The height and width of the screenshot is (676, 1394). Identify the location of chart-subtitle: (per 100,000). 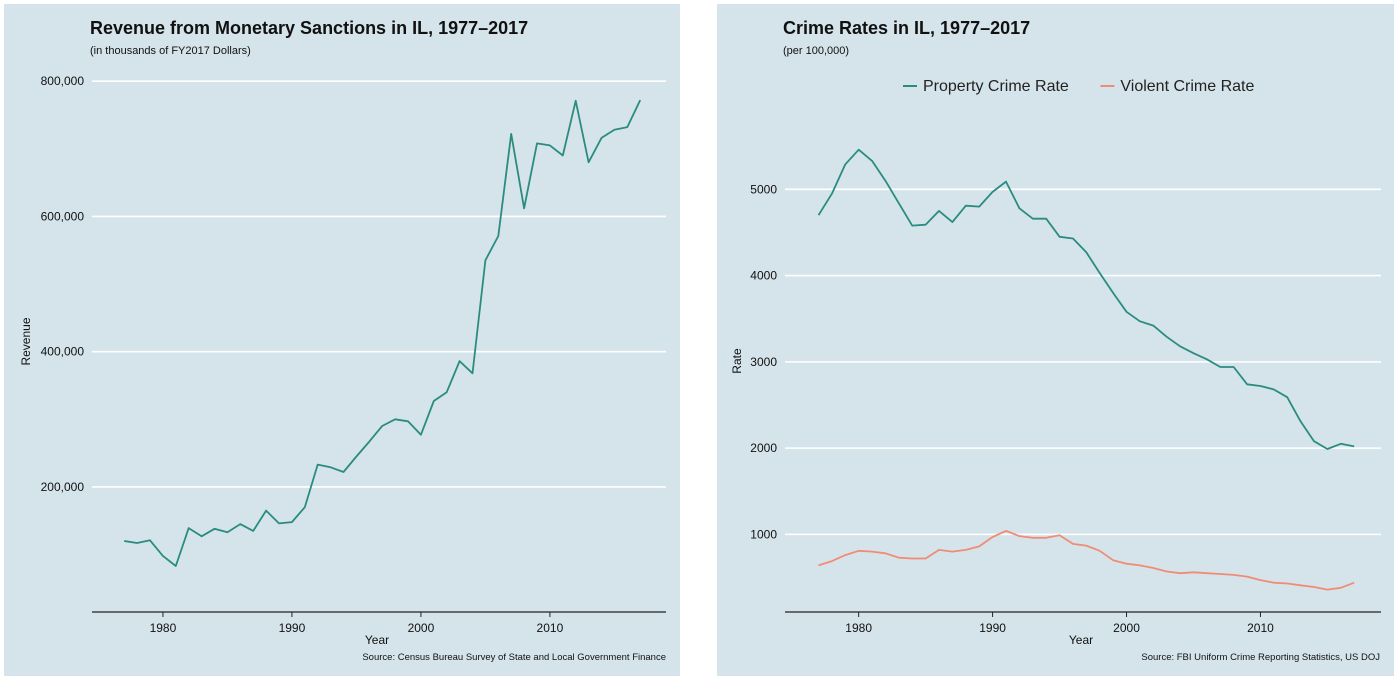
(816, 51).